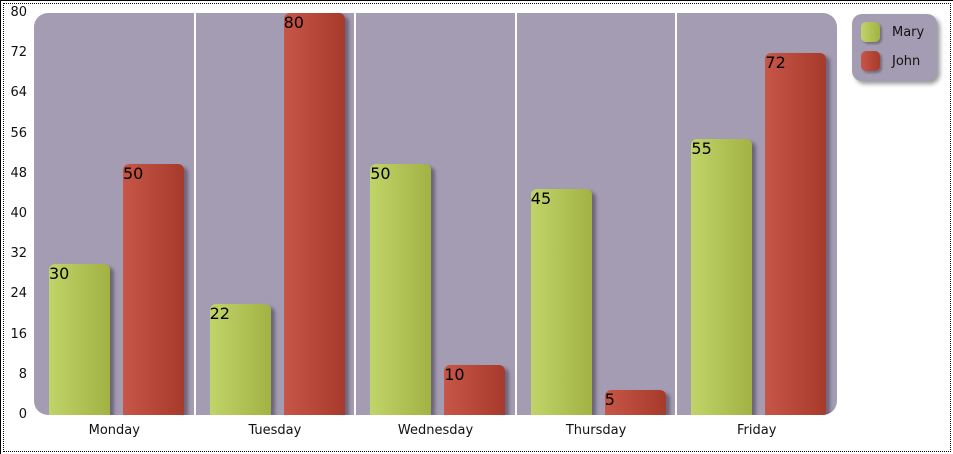  Describe the element at coordinates (722, 276) in the screenshot. I see `bar-mary-friday: 55` at that location.